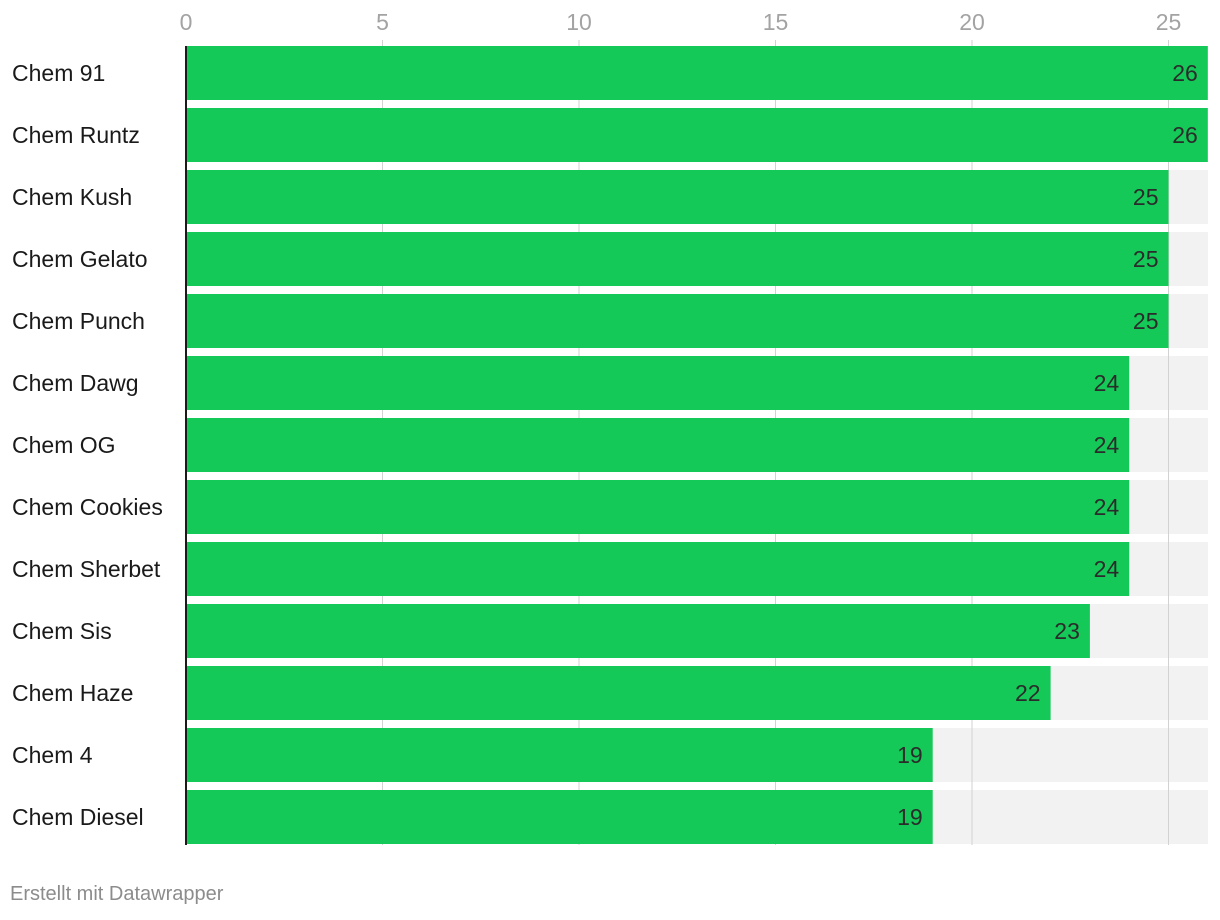 This screenshot has width=1220, height=920. I want to click on category-label: Chem Sherbet, so click(86, 569).